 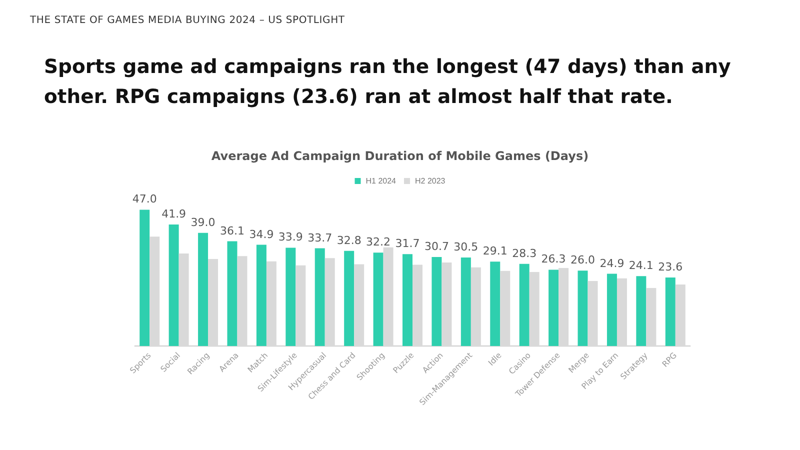 I want to click on text: THE STATE OF GAMES MEDIA BUYING 2024 – US SPOTLIGHT, so click(x=187, y=20).